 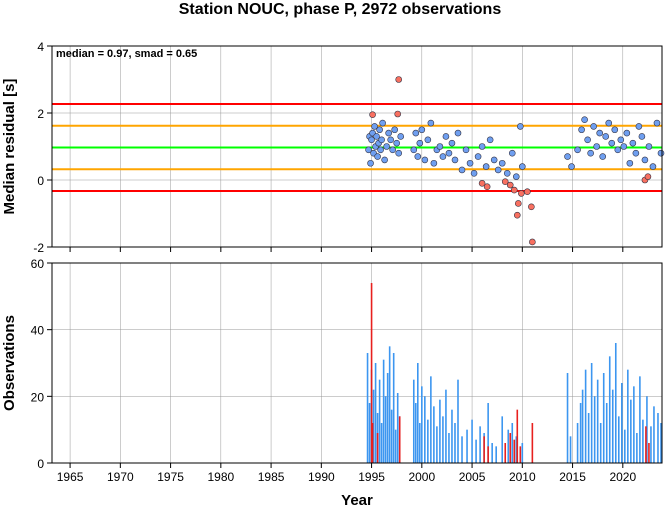 I want to click on x-tick-label: 1990, so click(x=321, y=477).